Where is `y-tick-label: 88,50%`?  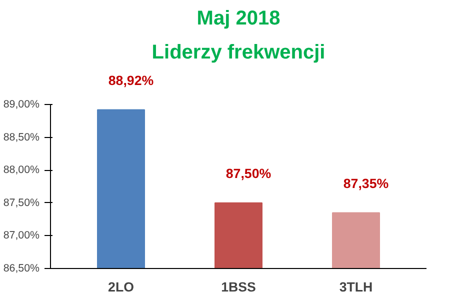 y-tick-label: 88,50% is located at coordinates (21, 137).